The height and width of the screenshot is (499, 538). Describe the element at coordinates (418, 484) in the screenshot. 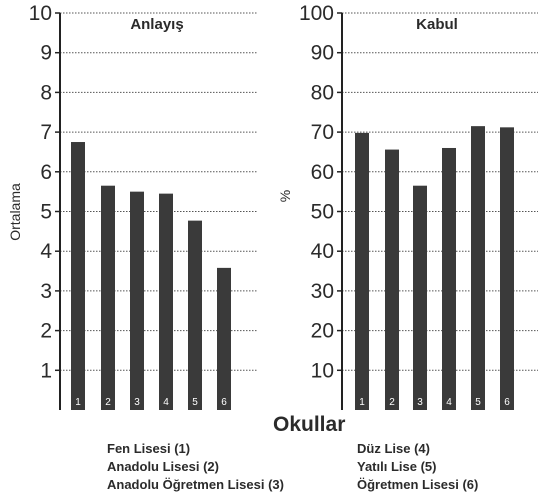

I see `legend-item-6: Öğretmen Lisesi (6)` at that location.